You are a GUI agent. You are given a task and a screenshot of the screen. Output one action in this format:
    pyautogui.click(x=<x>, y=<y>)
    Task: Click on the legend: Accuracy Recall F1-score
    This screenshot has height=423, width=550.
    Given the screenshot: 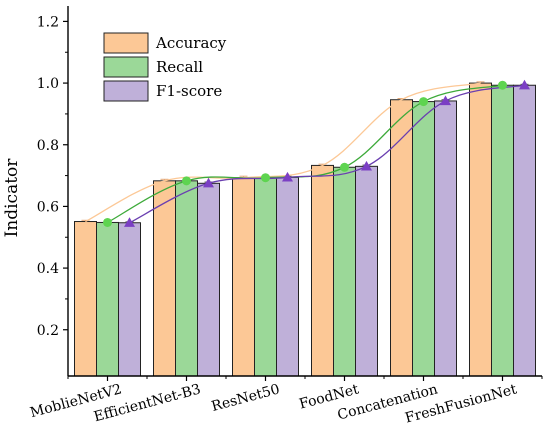 What is the action you would take?
    pyautogui.click(x=165, y=67)
    